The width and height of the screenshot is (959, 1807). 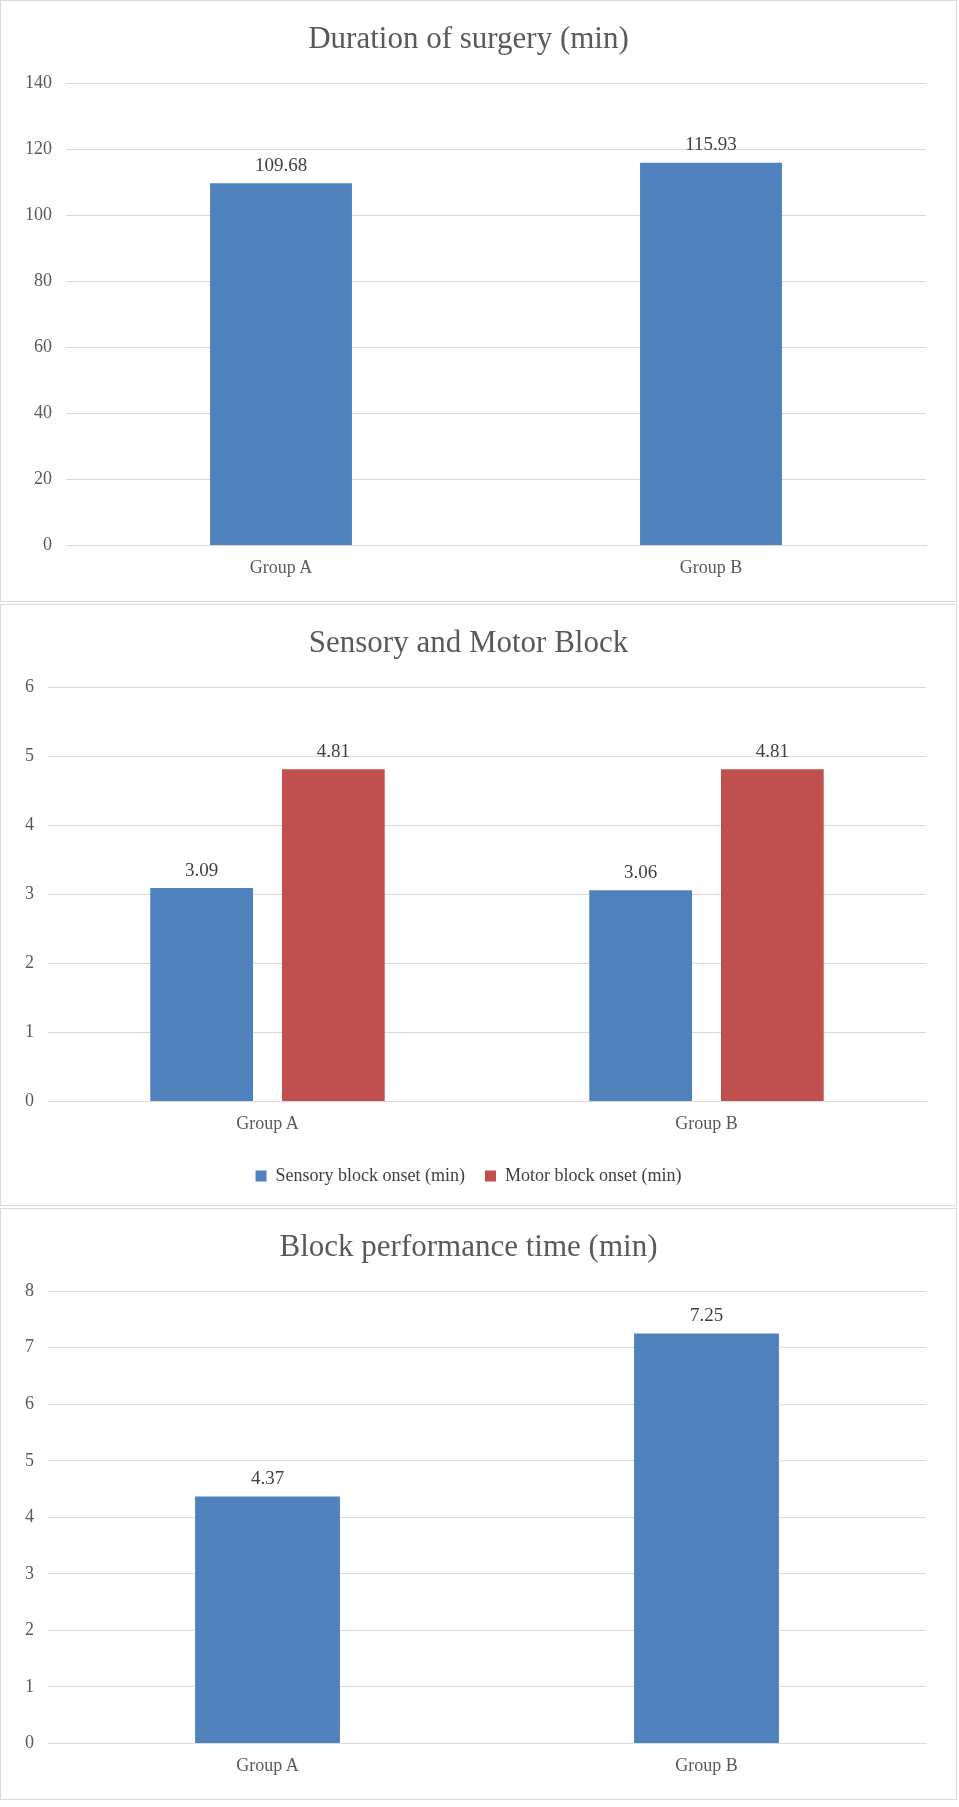 I want to click on data-label: 115.93, so click(x=711, y=144).